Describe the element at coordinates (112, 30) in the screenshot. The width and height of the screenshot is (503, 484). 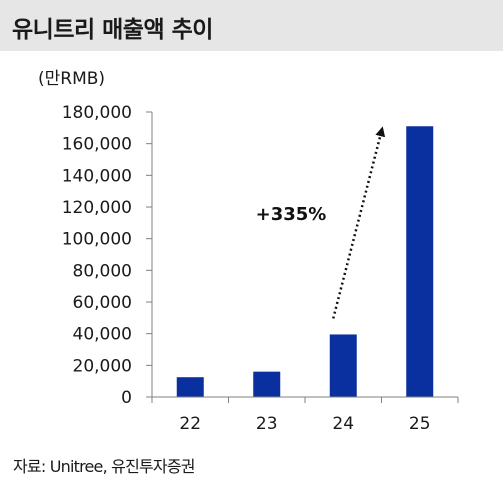
I see `chart-title: 유니트리 매출액 추이` at that location.